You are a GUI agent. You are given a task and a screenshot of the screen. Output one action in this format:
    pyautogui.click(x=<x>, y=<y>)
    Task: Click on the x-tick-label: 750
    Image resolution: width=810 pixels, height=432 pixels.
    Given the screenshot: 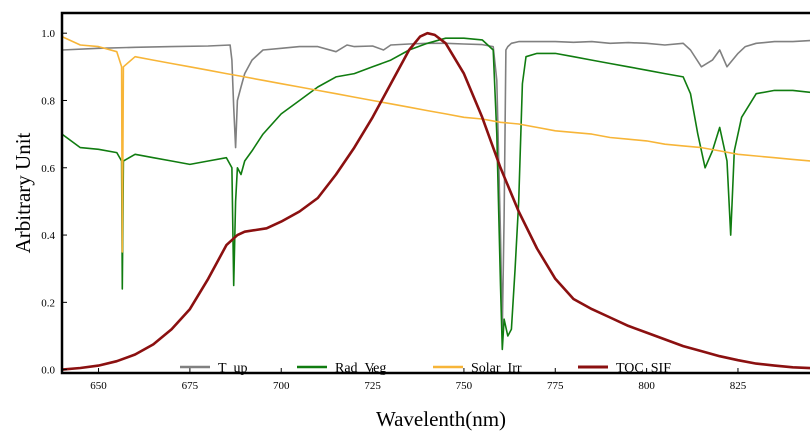 What is the action you would take?
    pyautogui.click(x=464, y=386)
    